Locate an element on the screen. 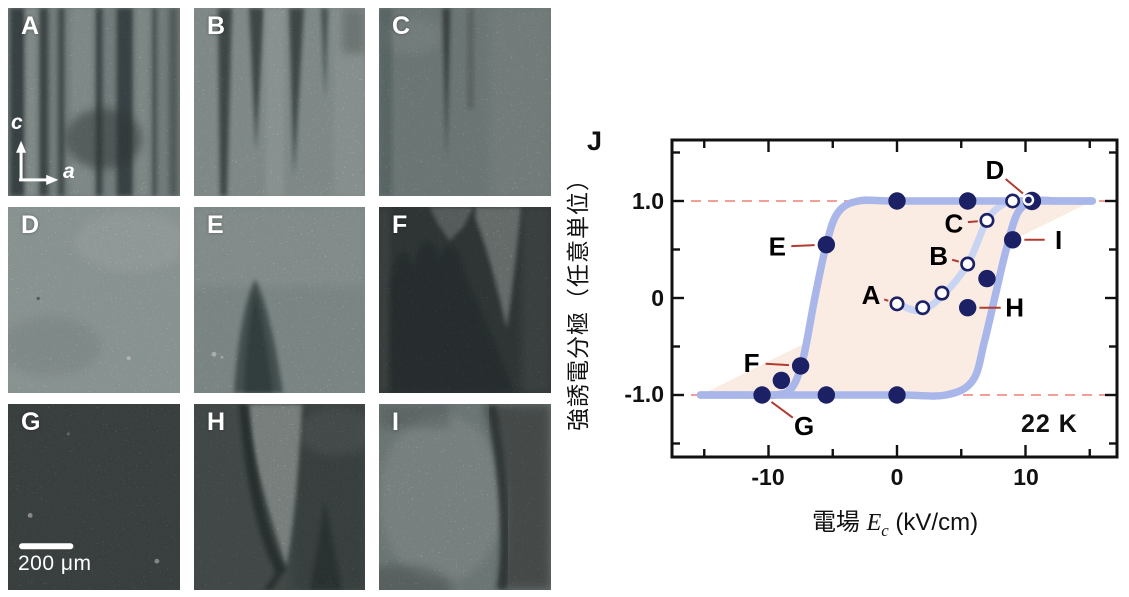  point-label-A: A is located at coordinates (871, 295).